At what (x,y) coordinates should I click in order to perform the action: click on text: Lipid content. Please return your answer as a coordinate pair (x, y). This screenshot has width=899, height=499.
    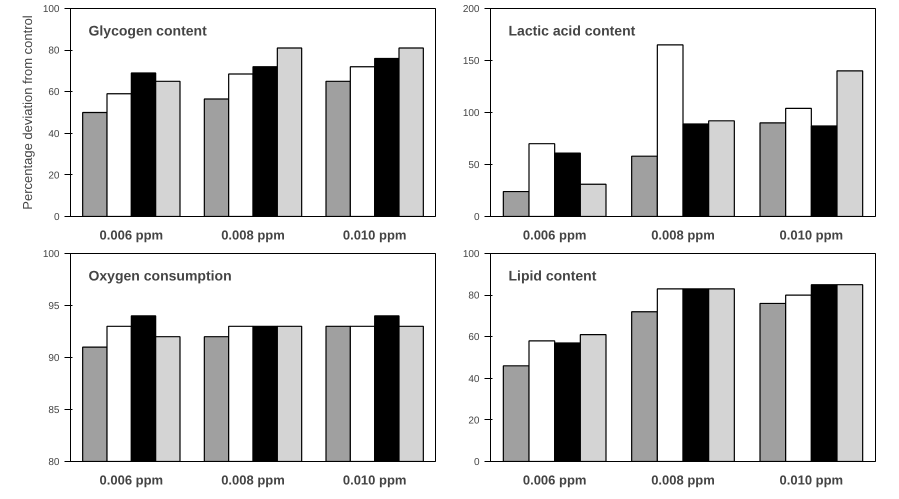
    Looking at the image, I should click on (552, 276).